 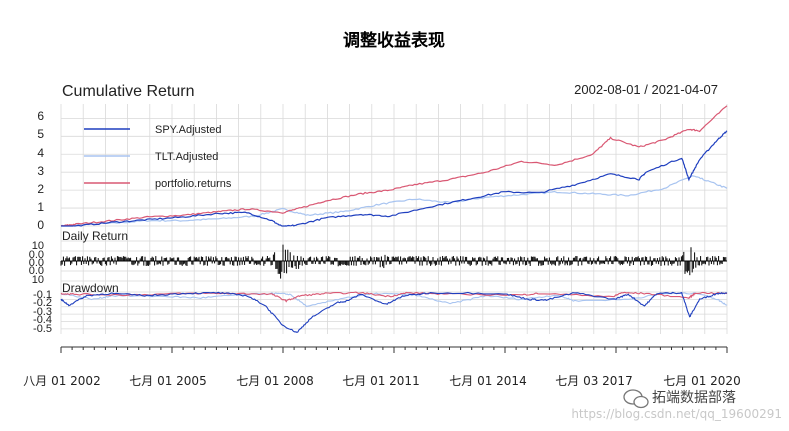 I want to click on wechat-icon, so click(x=636, y=399).